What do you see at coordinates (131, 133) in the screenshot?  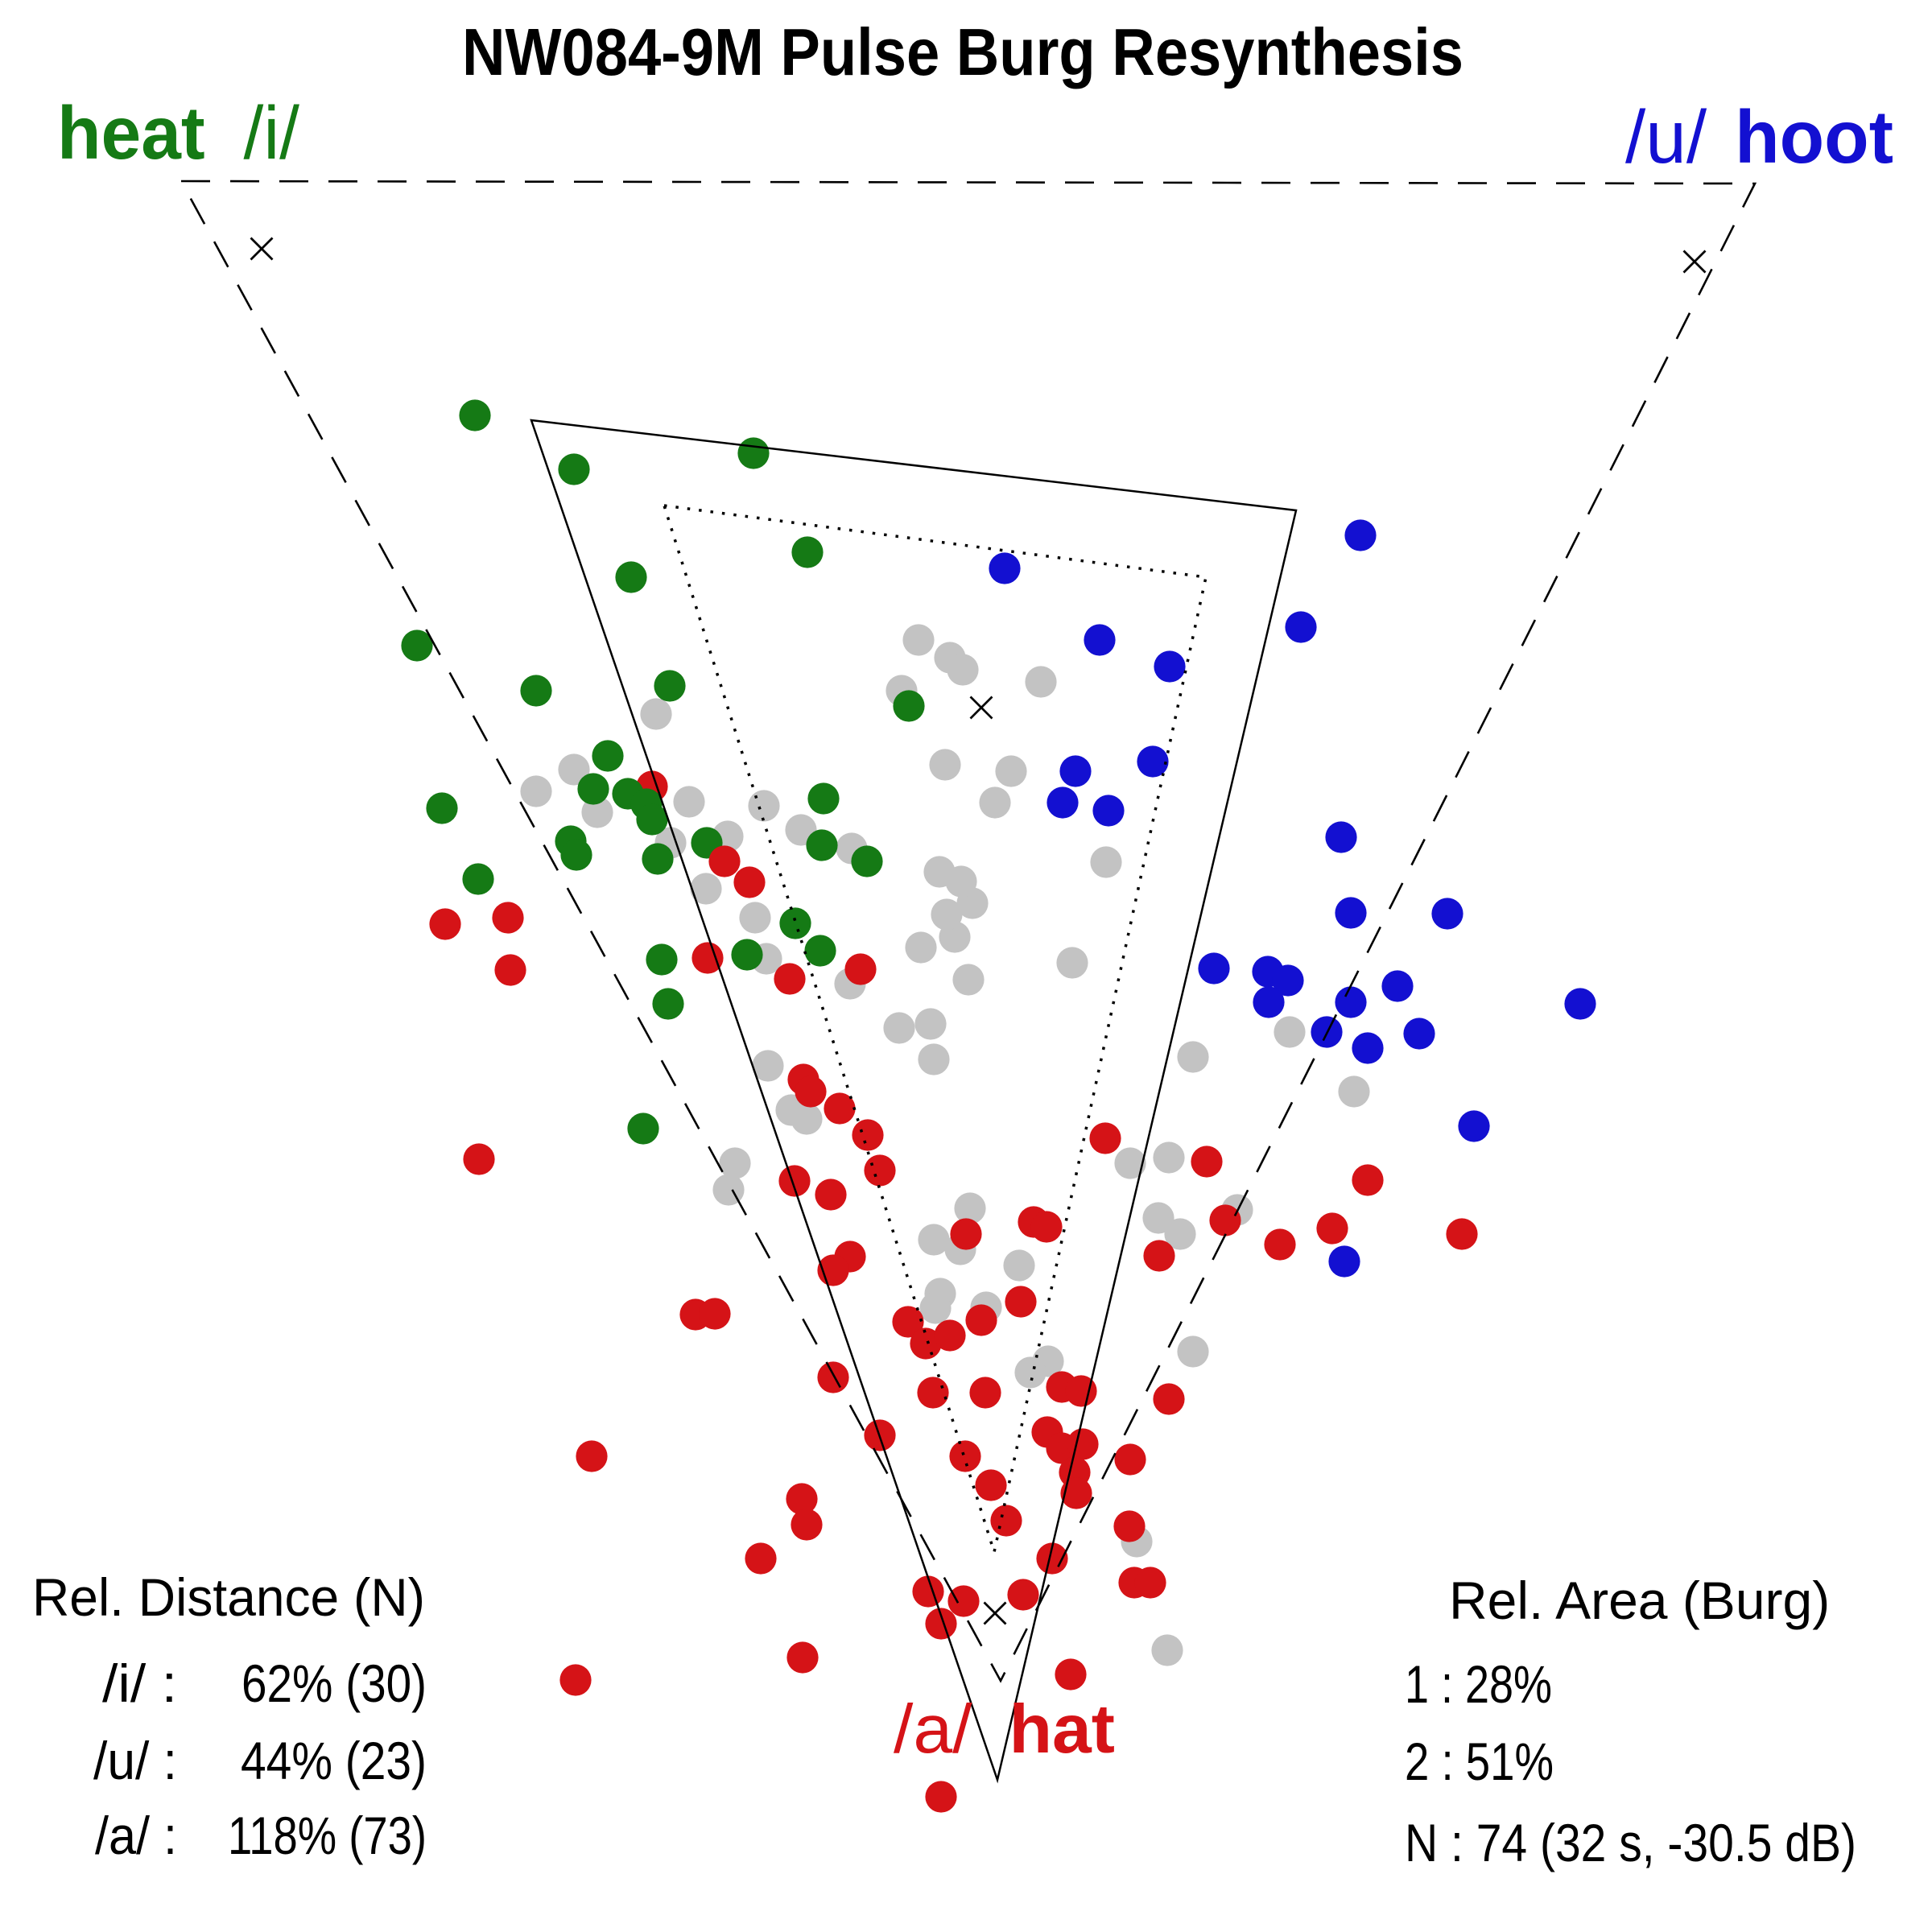 I see `label-heat-word: heat` at bounding box center [131, 133].